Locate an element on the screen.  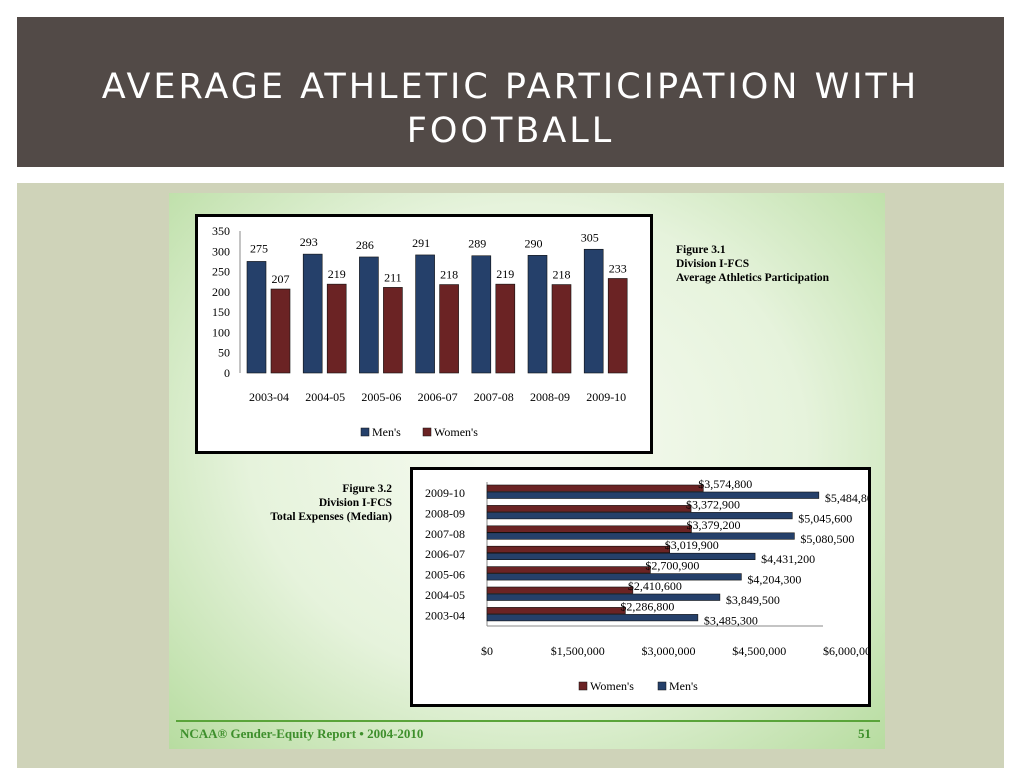
figure-3-1-division: Division I-FCS is located at coordinates (713, 264).